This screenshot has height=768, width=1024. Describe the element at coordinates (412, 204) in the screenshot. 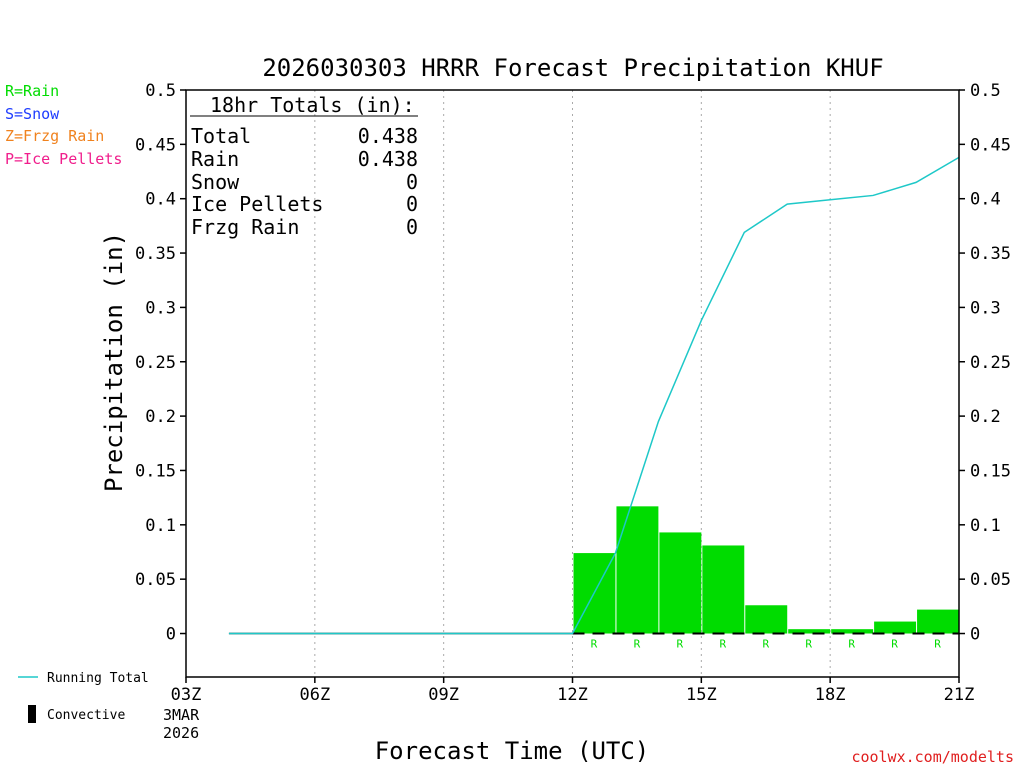

I see `totals-value-ice-pellets: 0` at that location.